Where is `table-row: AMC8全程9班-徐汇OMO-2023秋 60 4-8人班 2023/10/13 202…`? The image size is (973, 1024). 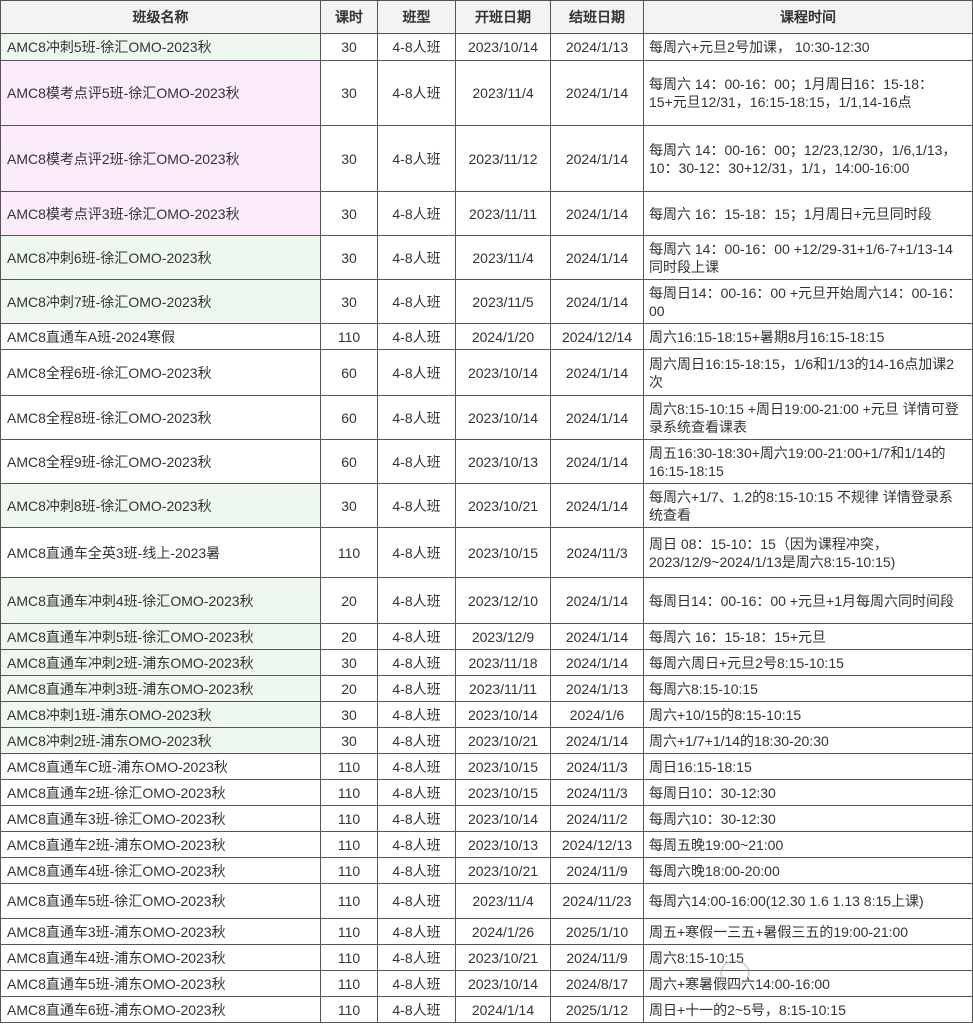
table-row: AMC8全程9班-徐汇OMO-2023秋 60 4-8人班 2023/10/13 202… is located at coordinates (486, 461).